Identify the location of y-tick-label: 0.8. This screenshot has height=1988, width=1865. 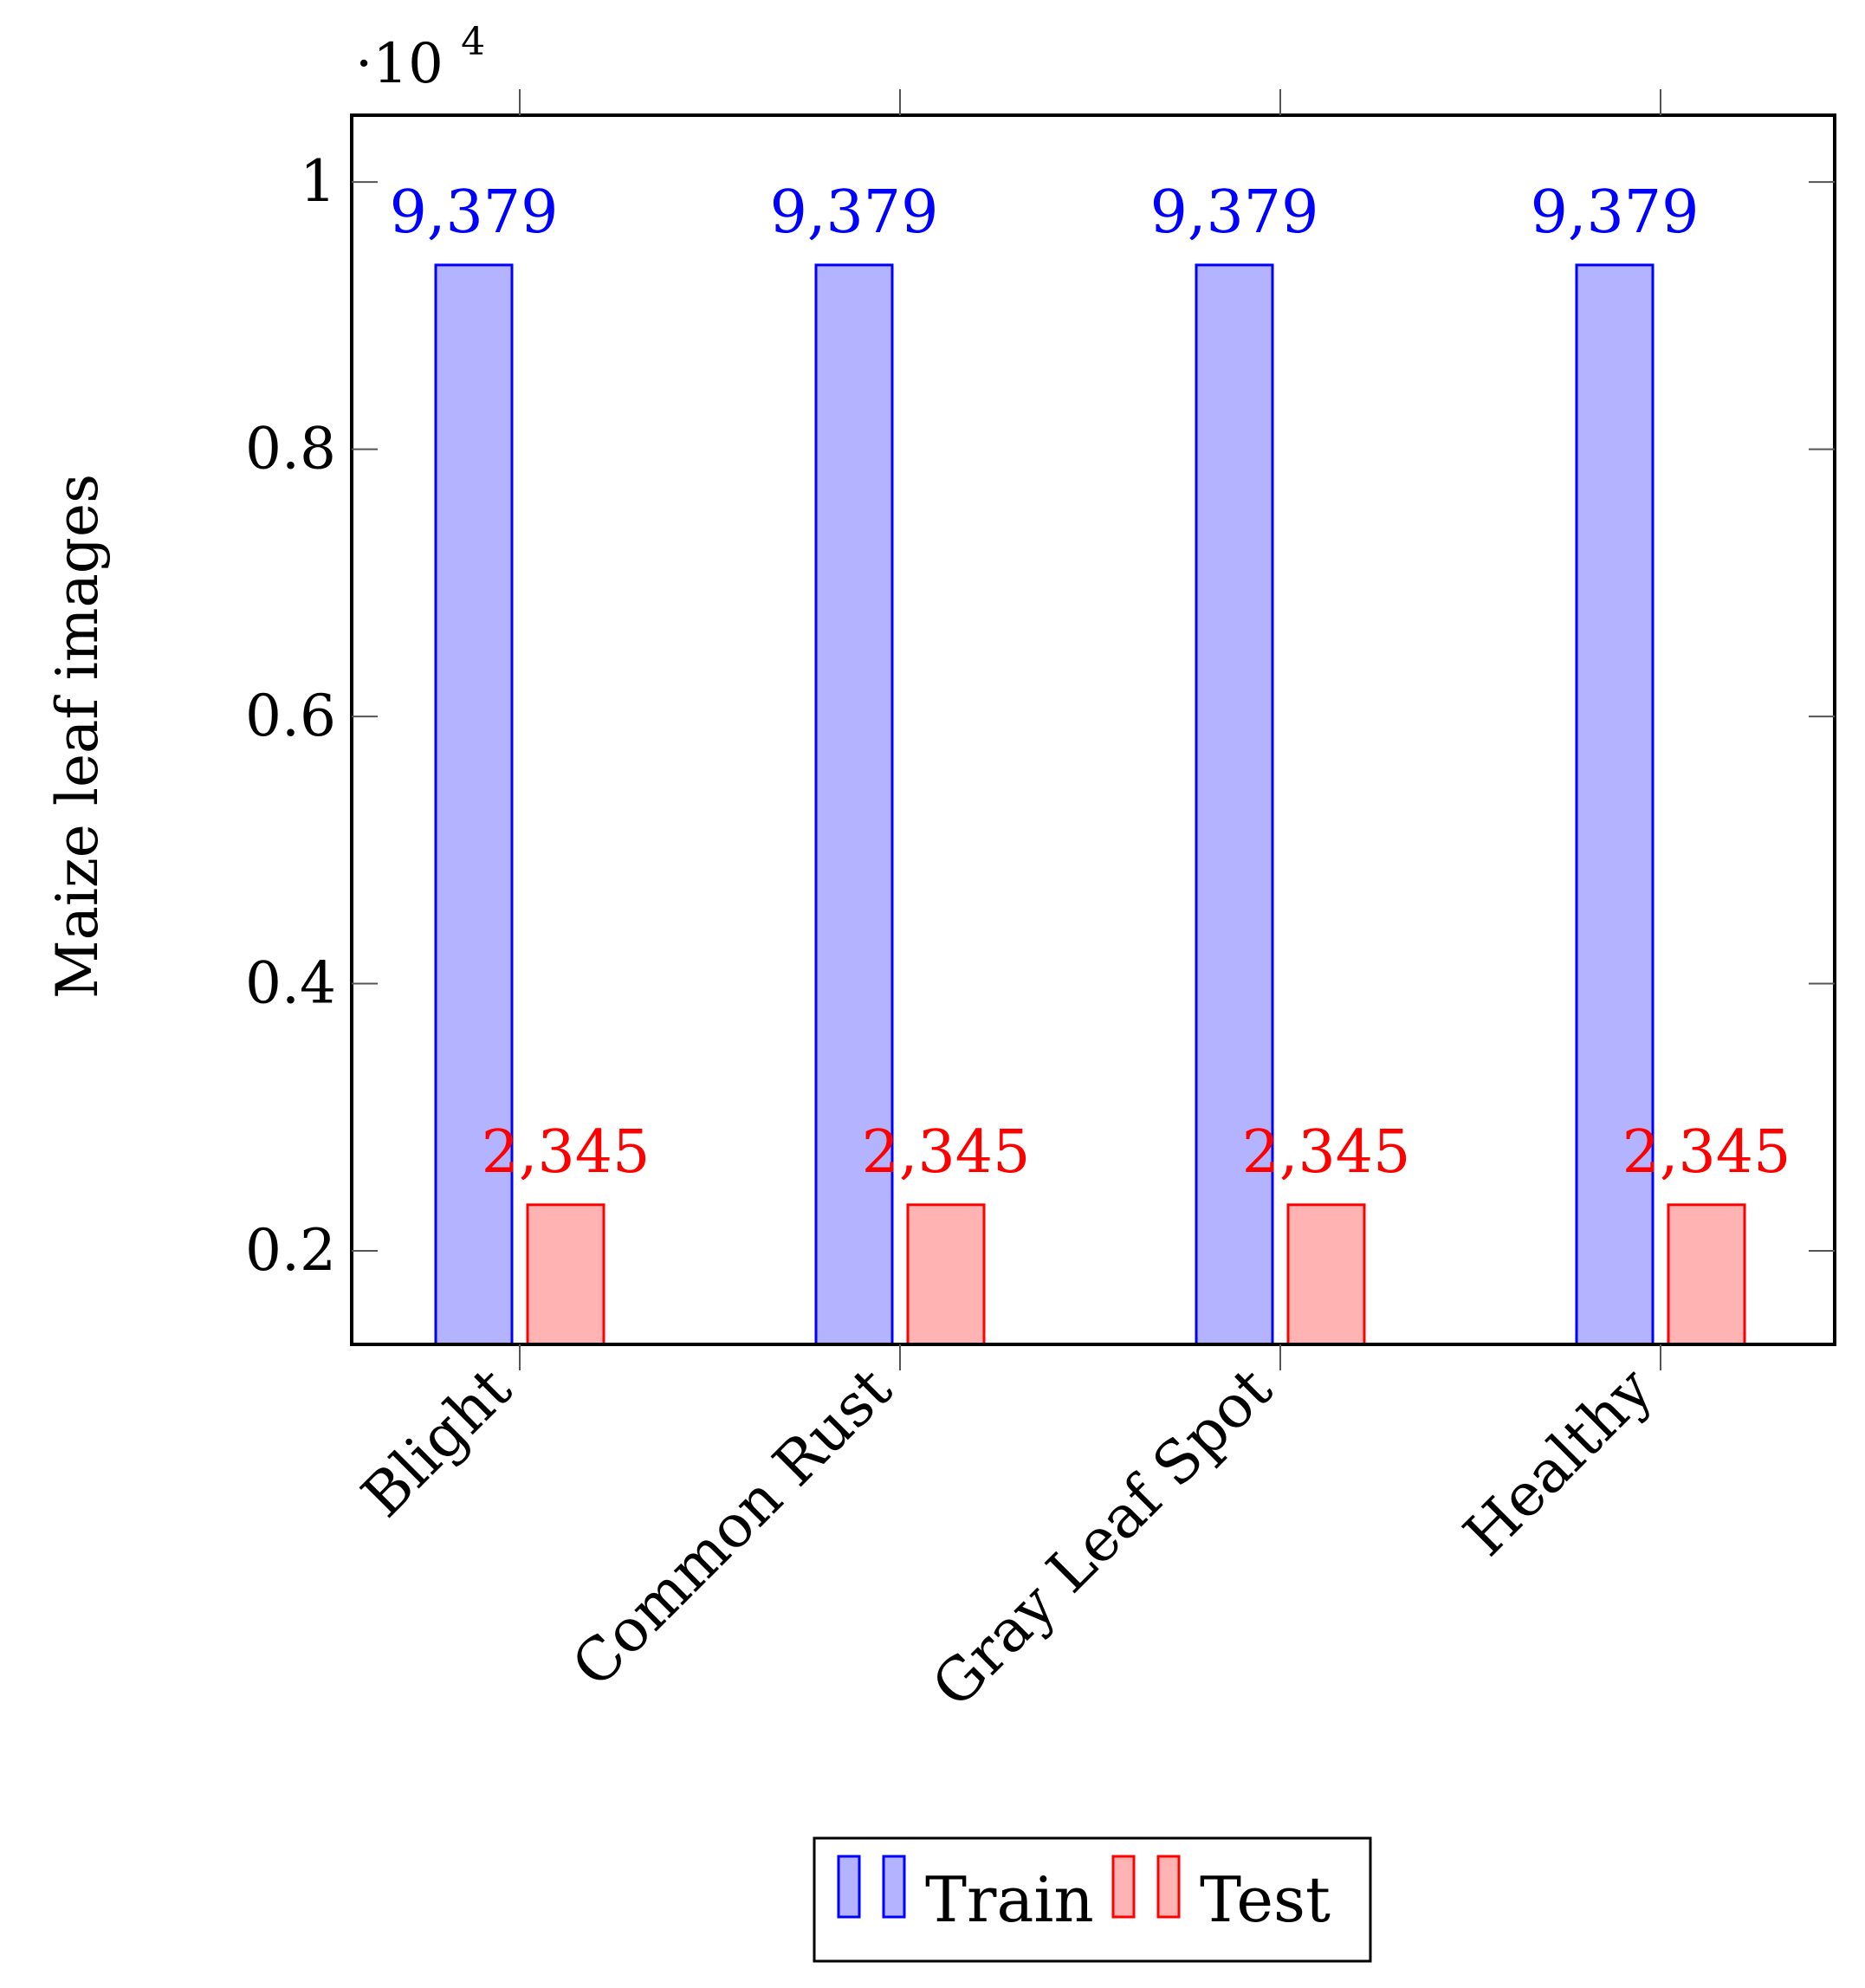
(290, 449).